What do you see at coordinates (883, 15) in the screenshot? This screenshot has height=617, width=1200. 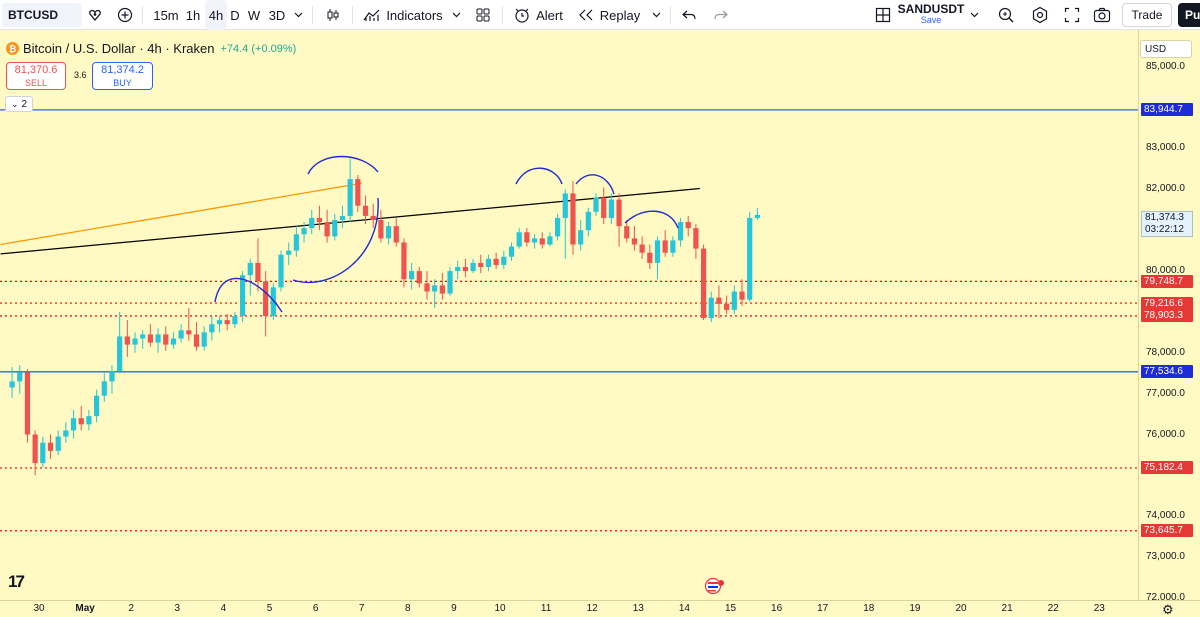 I see `layout-icon` at bounding box center [883, 15].